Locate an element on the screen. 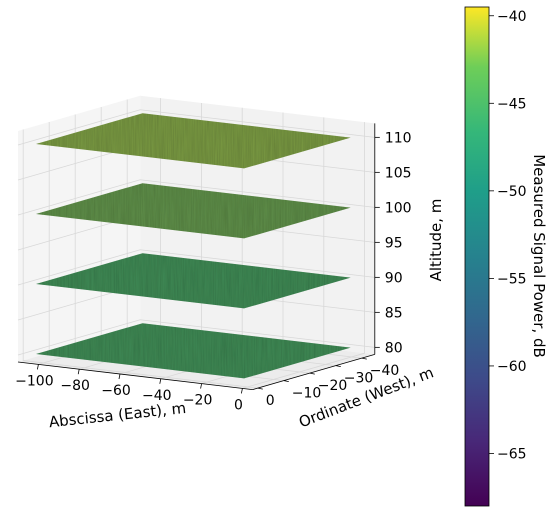 The height and width of the screenshot is (515, 550). x-tick-label: 0 is located at coordinates (238, 405).